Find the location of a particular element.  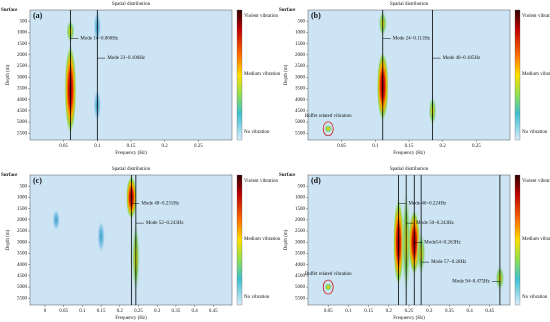

mode-label: Mode 40~0.185Hz is located at coordinates (462, 58).